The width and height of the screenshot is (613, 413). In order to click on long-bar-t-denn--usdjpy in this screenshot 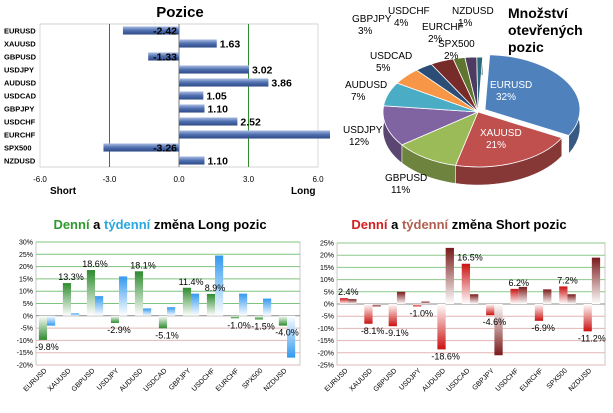, I will do `click(123, 296)`.